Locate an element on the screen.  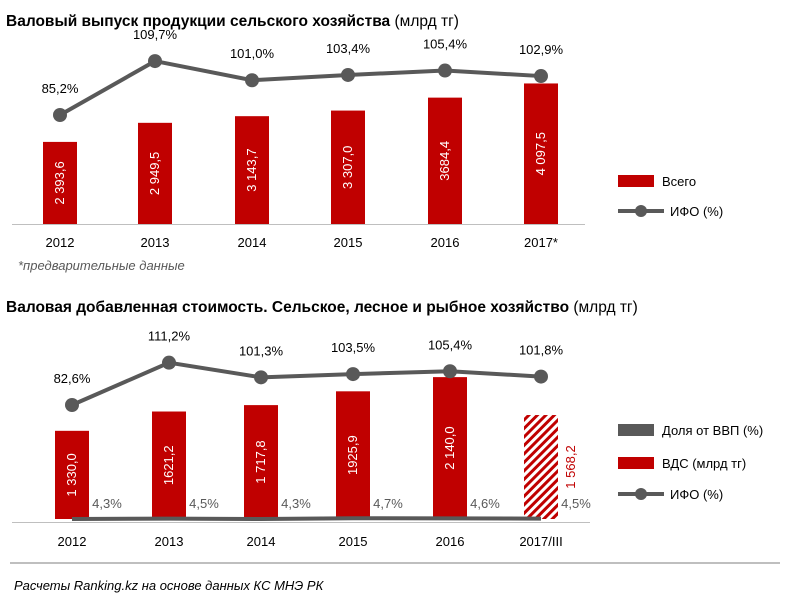
chart2-legend-swatch-bar is located at coordinates (636, 463).